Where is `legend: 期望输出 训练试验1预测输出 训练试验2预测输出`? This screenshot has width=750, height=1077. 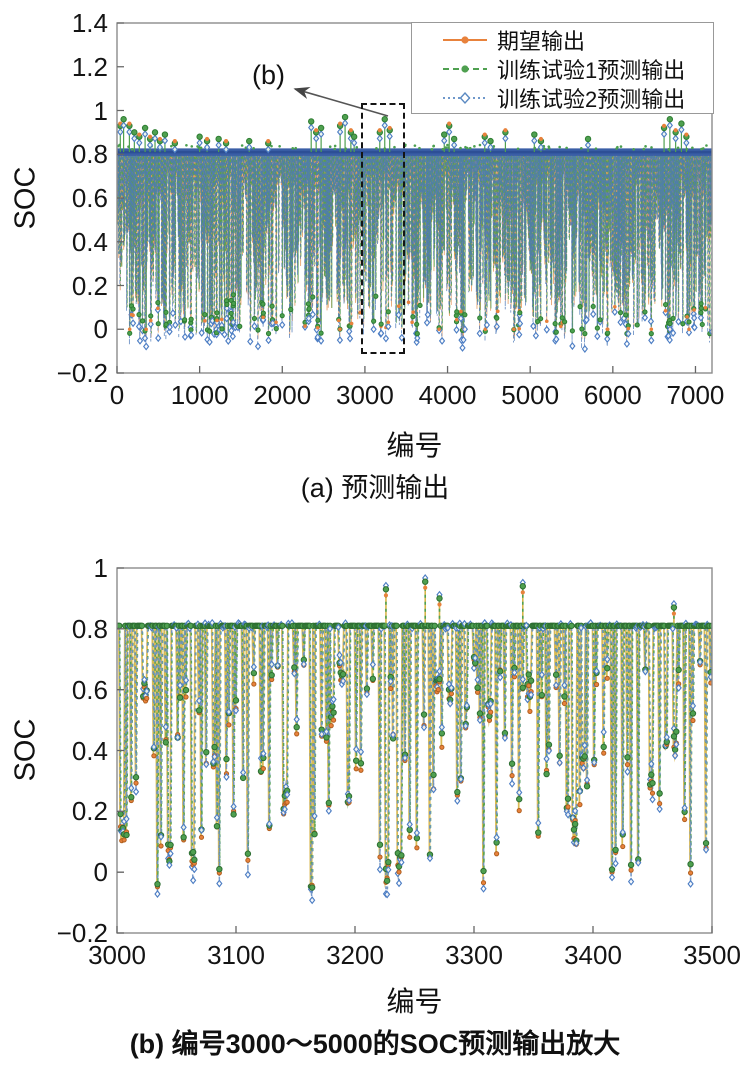
legend: 期望输出 训练试验1预测输出 训练试验2预测输出 is located at coordinates (562, 68).